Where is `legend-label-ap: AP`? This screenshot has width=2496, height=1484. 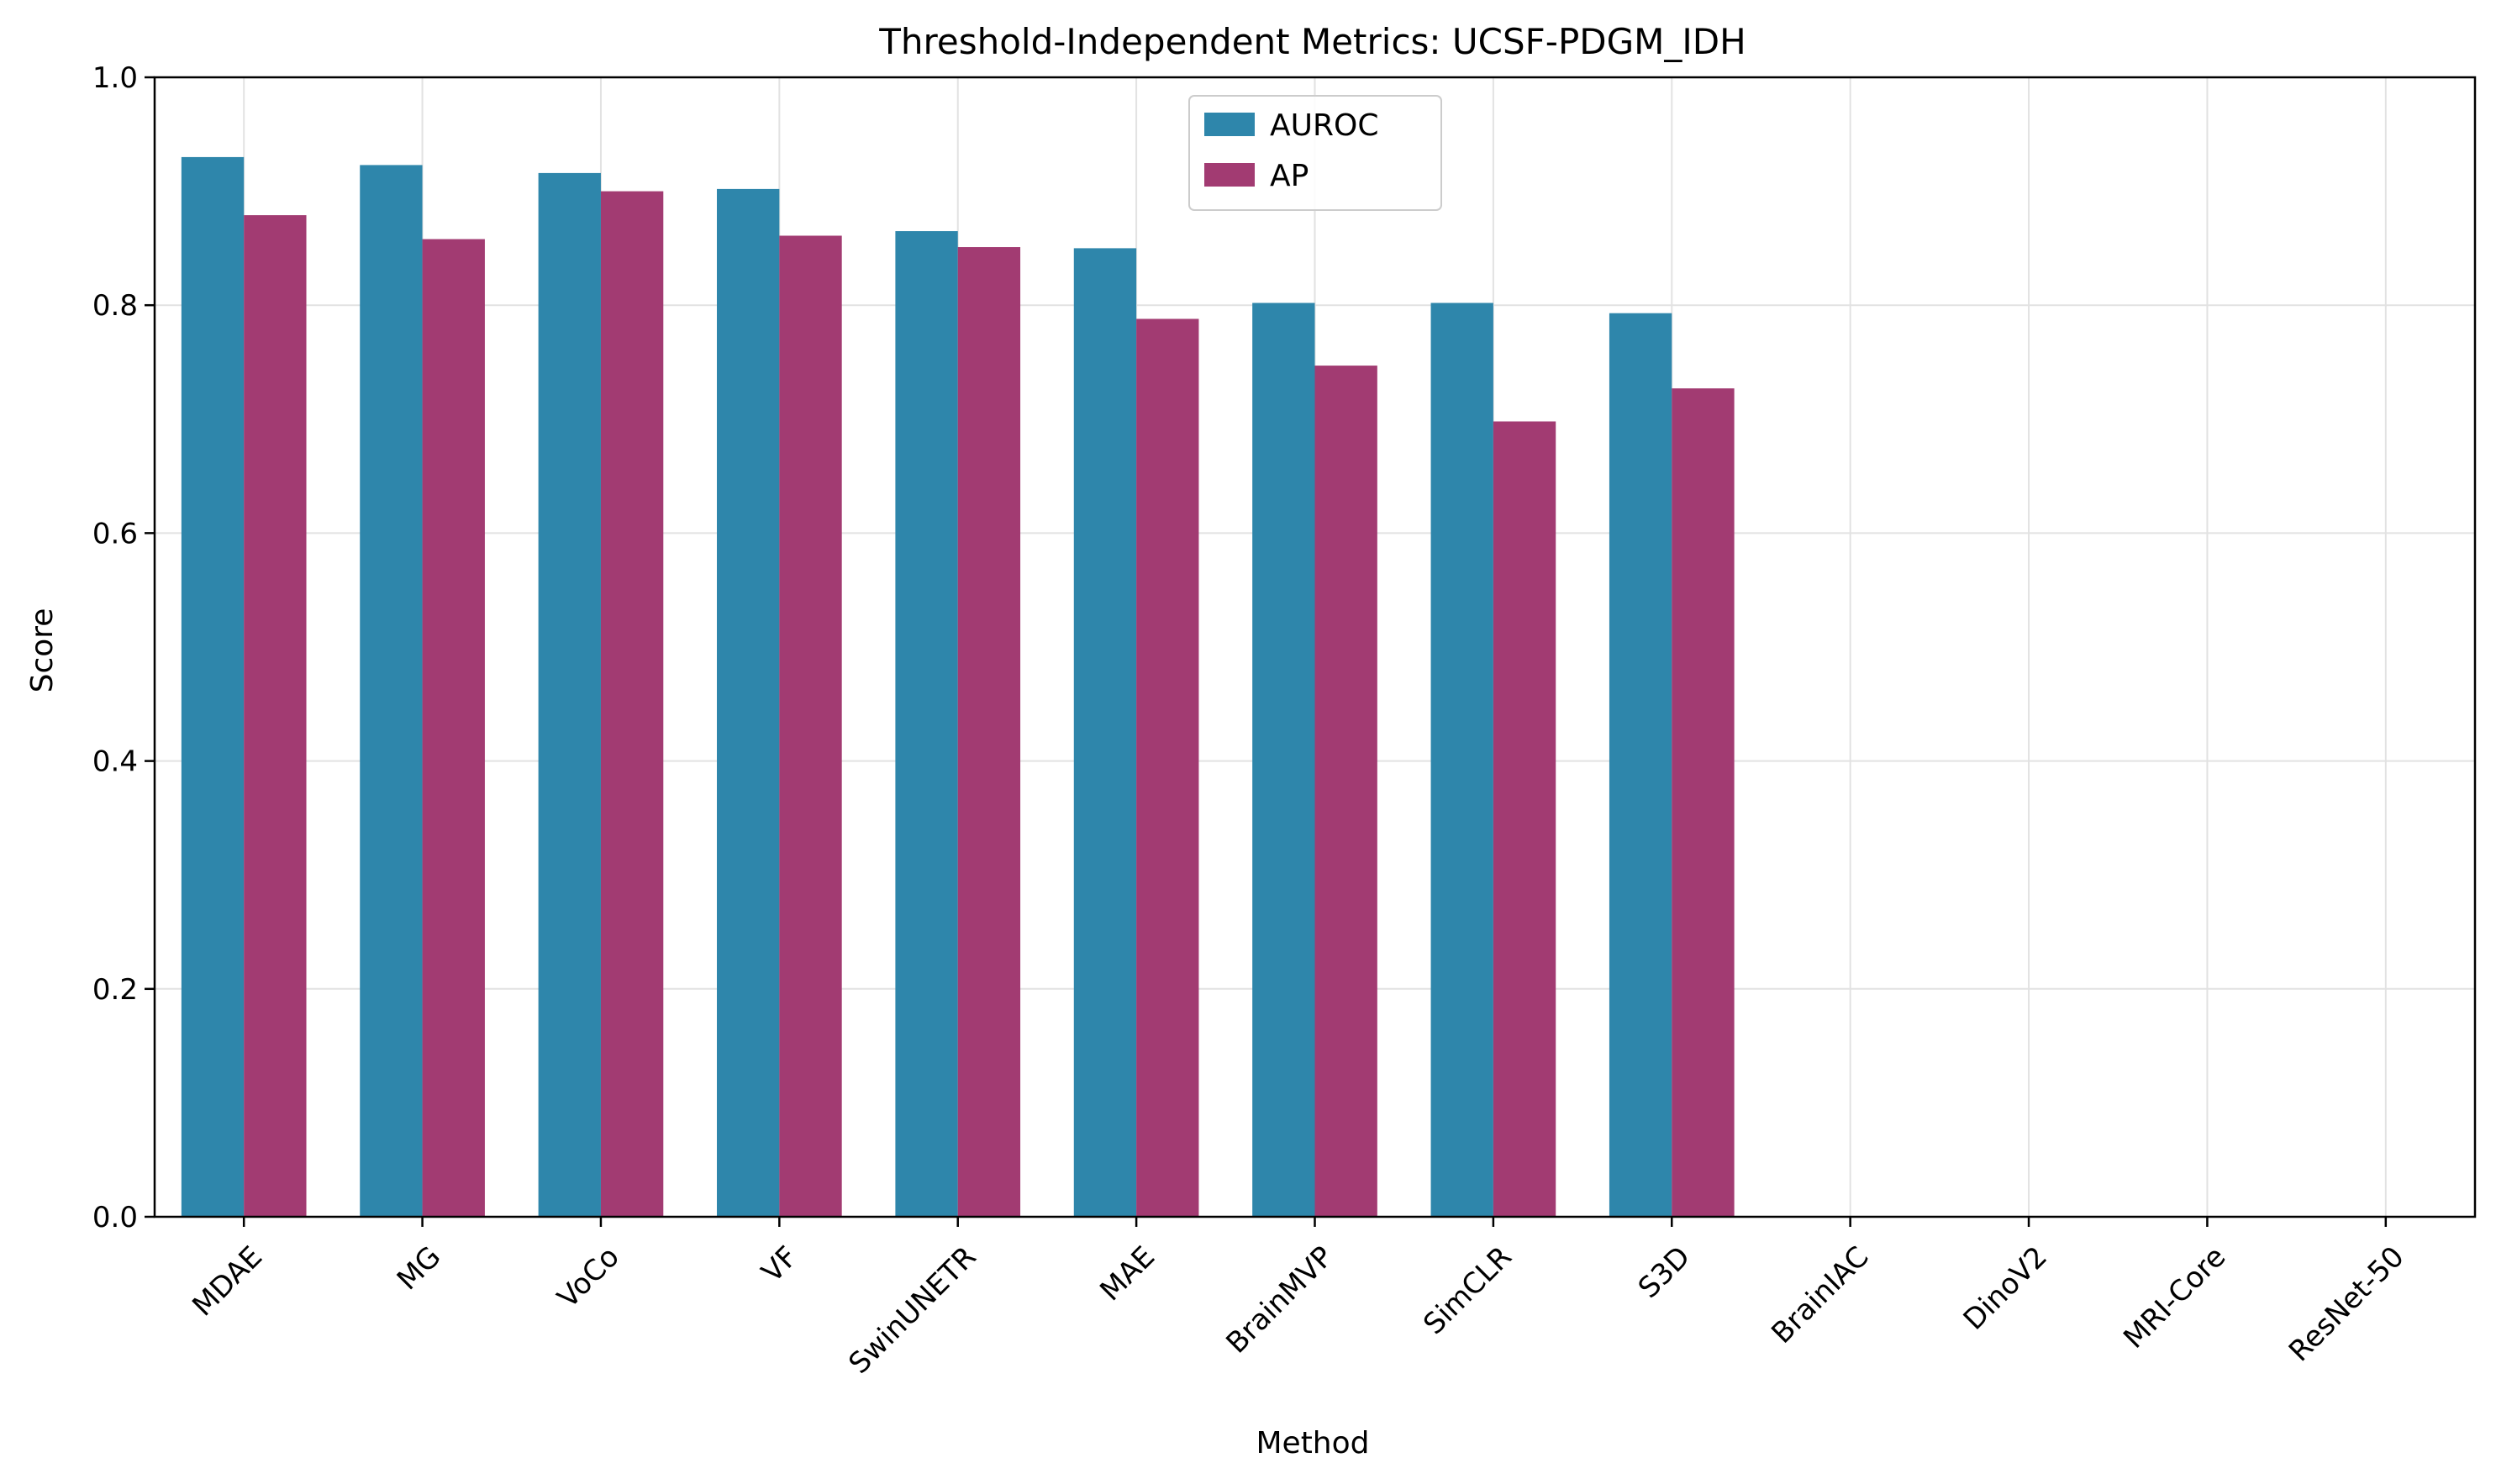 legend-label-ap: AP is located at coordinates (1289, 176).